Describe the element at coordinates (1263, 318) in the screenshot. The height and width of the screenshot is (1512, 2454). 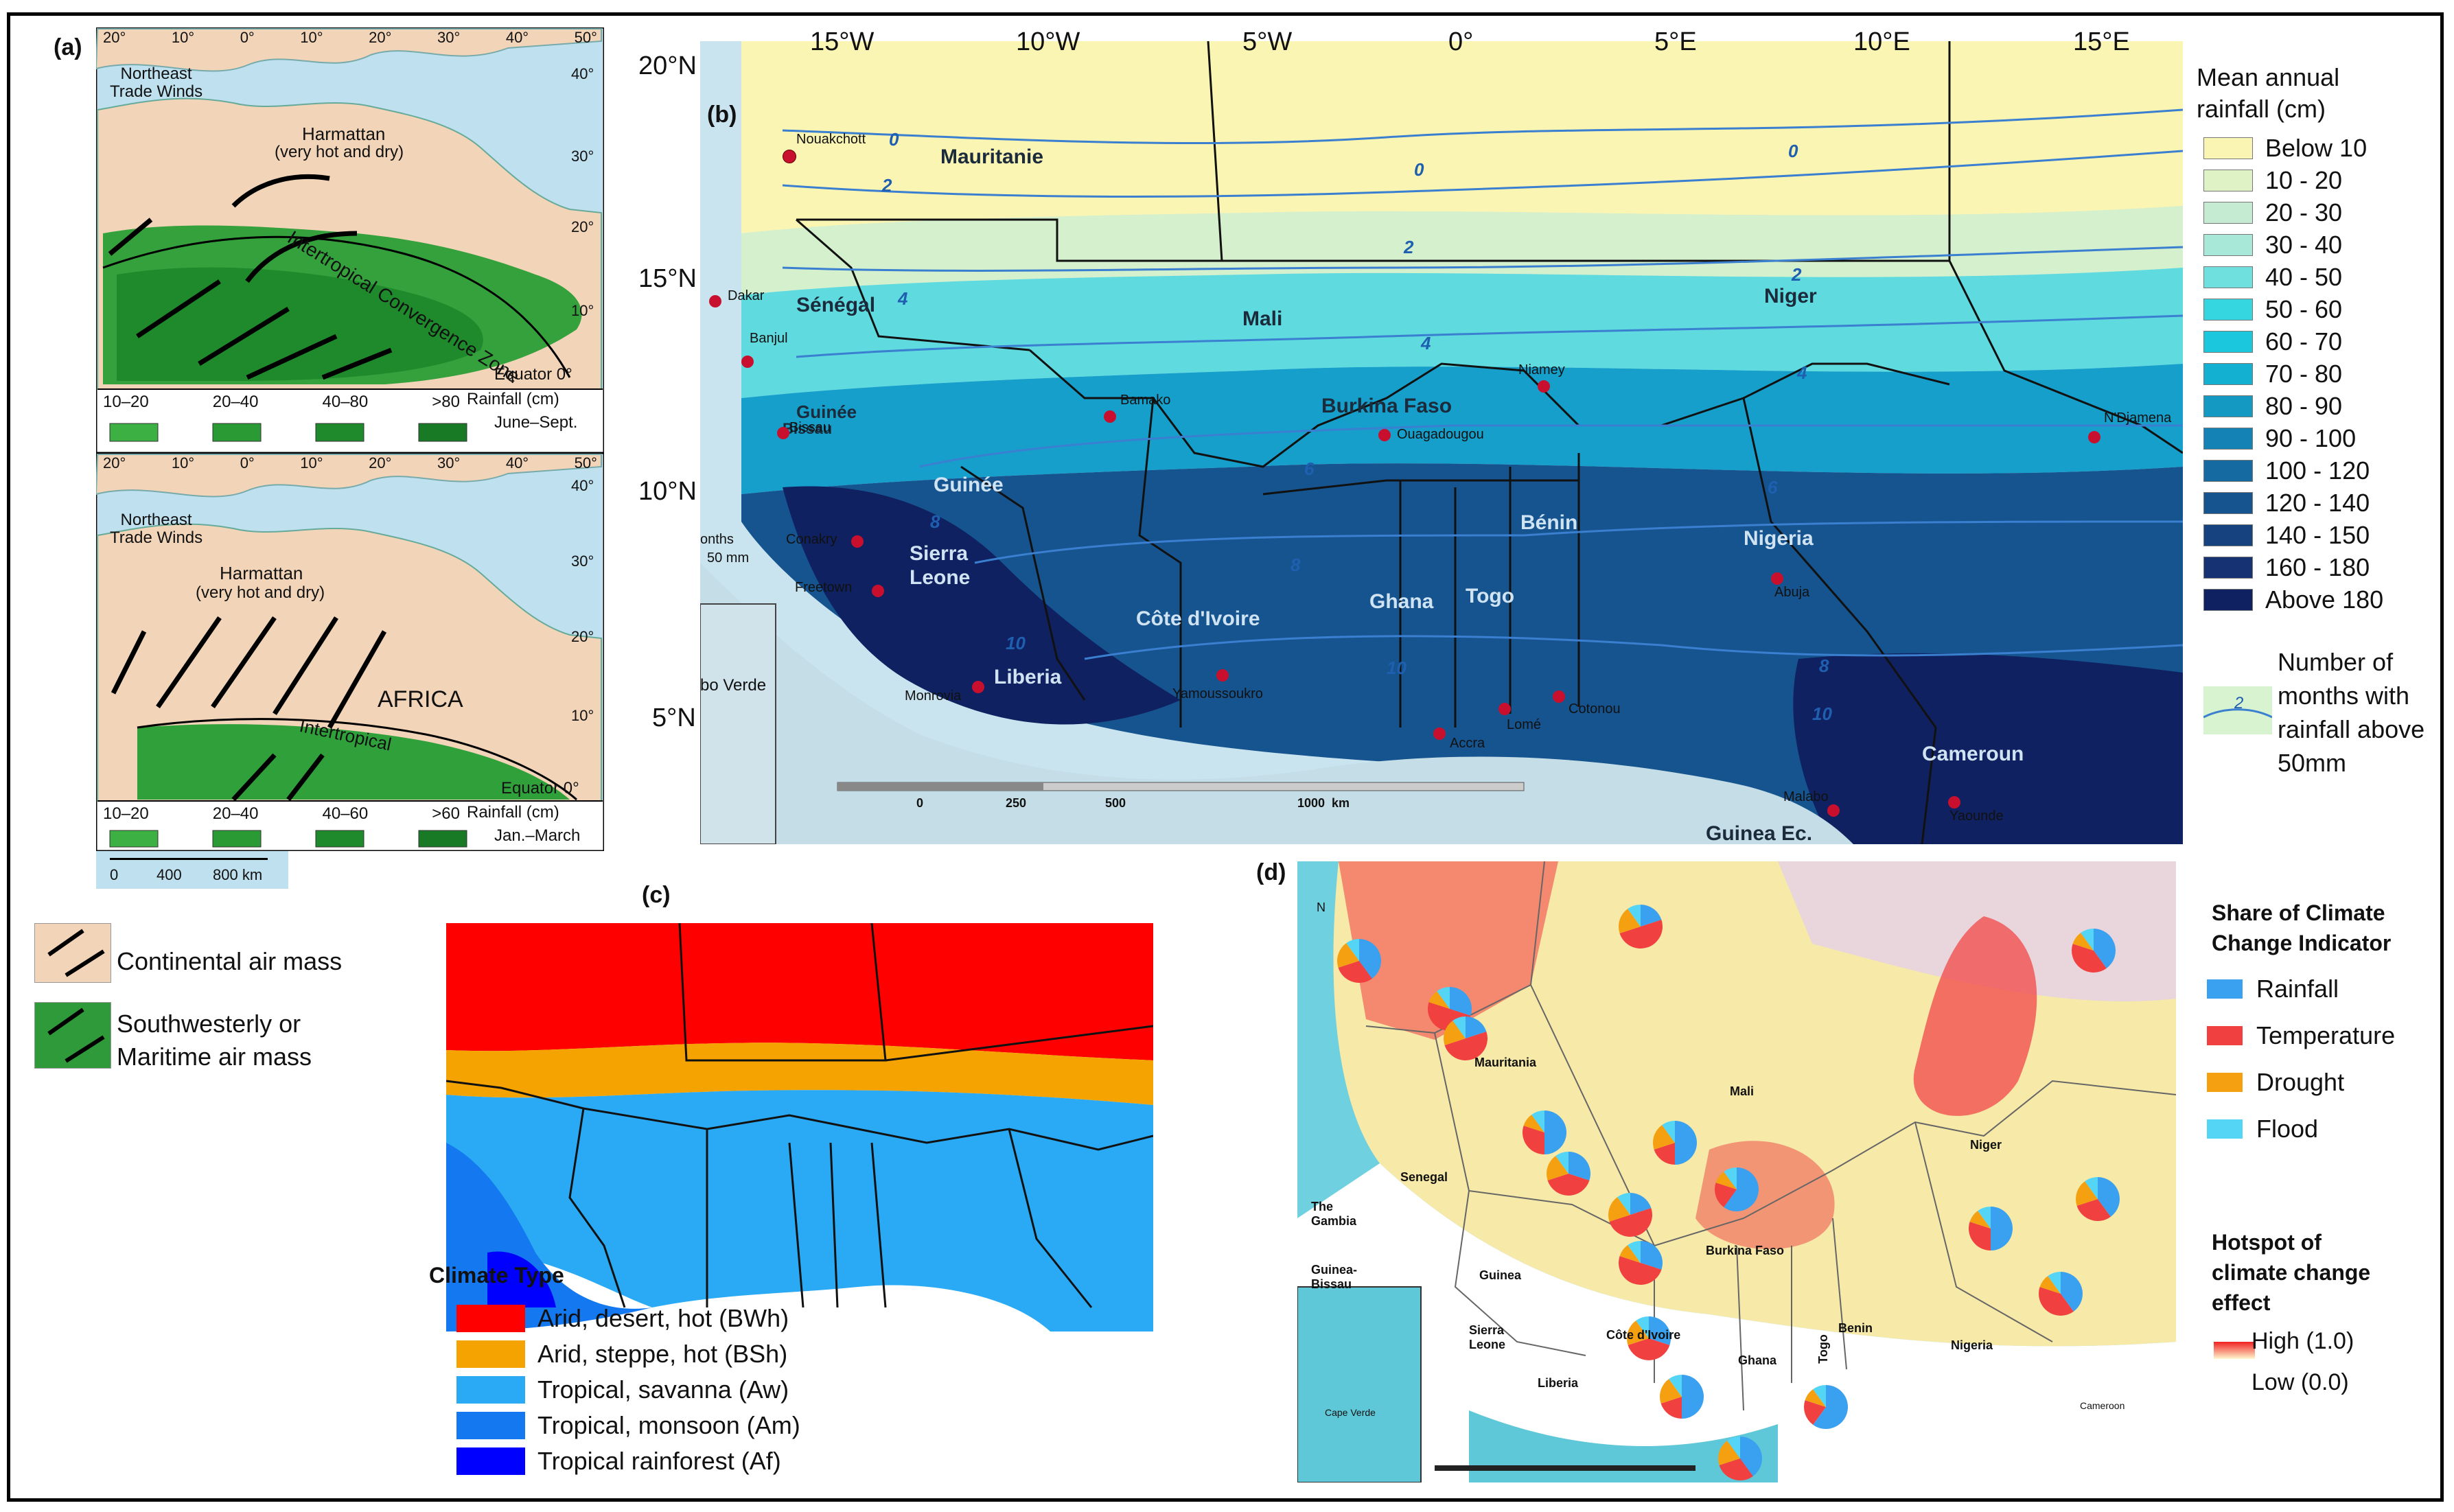
I see `country-label: Mali` at that location.